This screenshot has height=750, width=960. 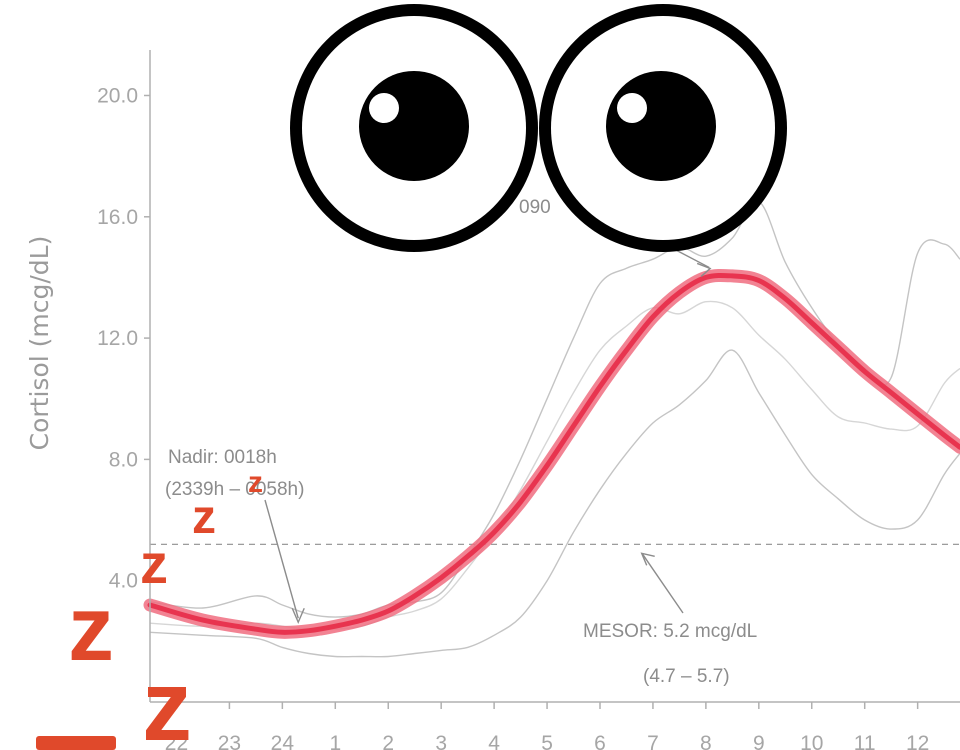 I want to click on nadir-range-label: (2339h – 0058h), so click(x=234, y=489).